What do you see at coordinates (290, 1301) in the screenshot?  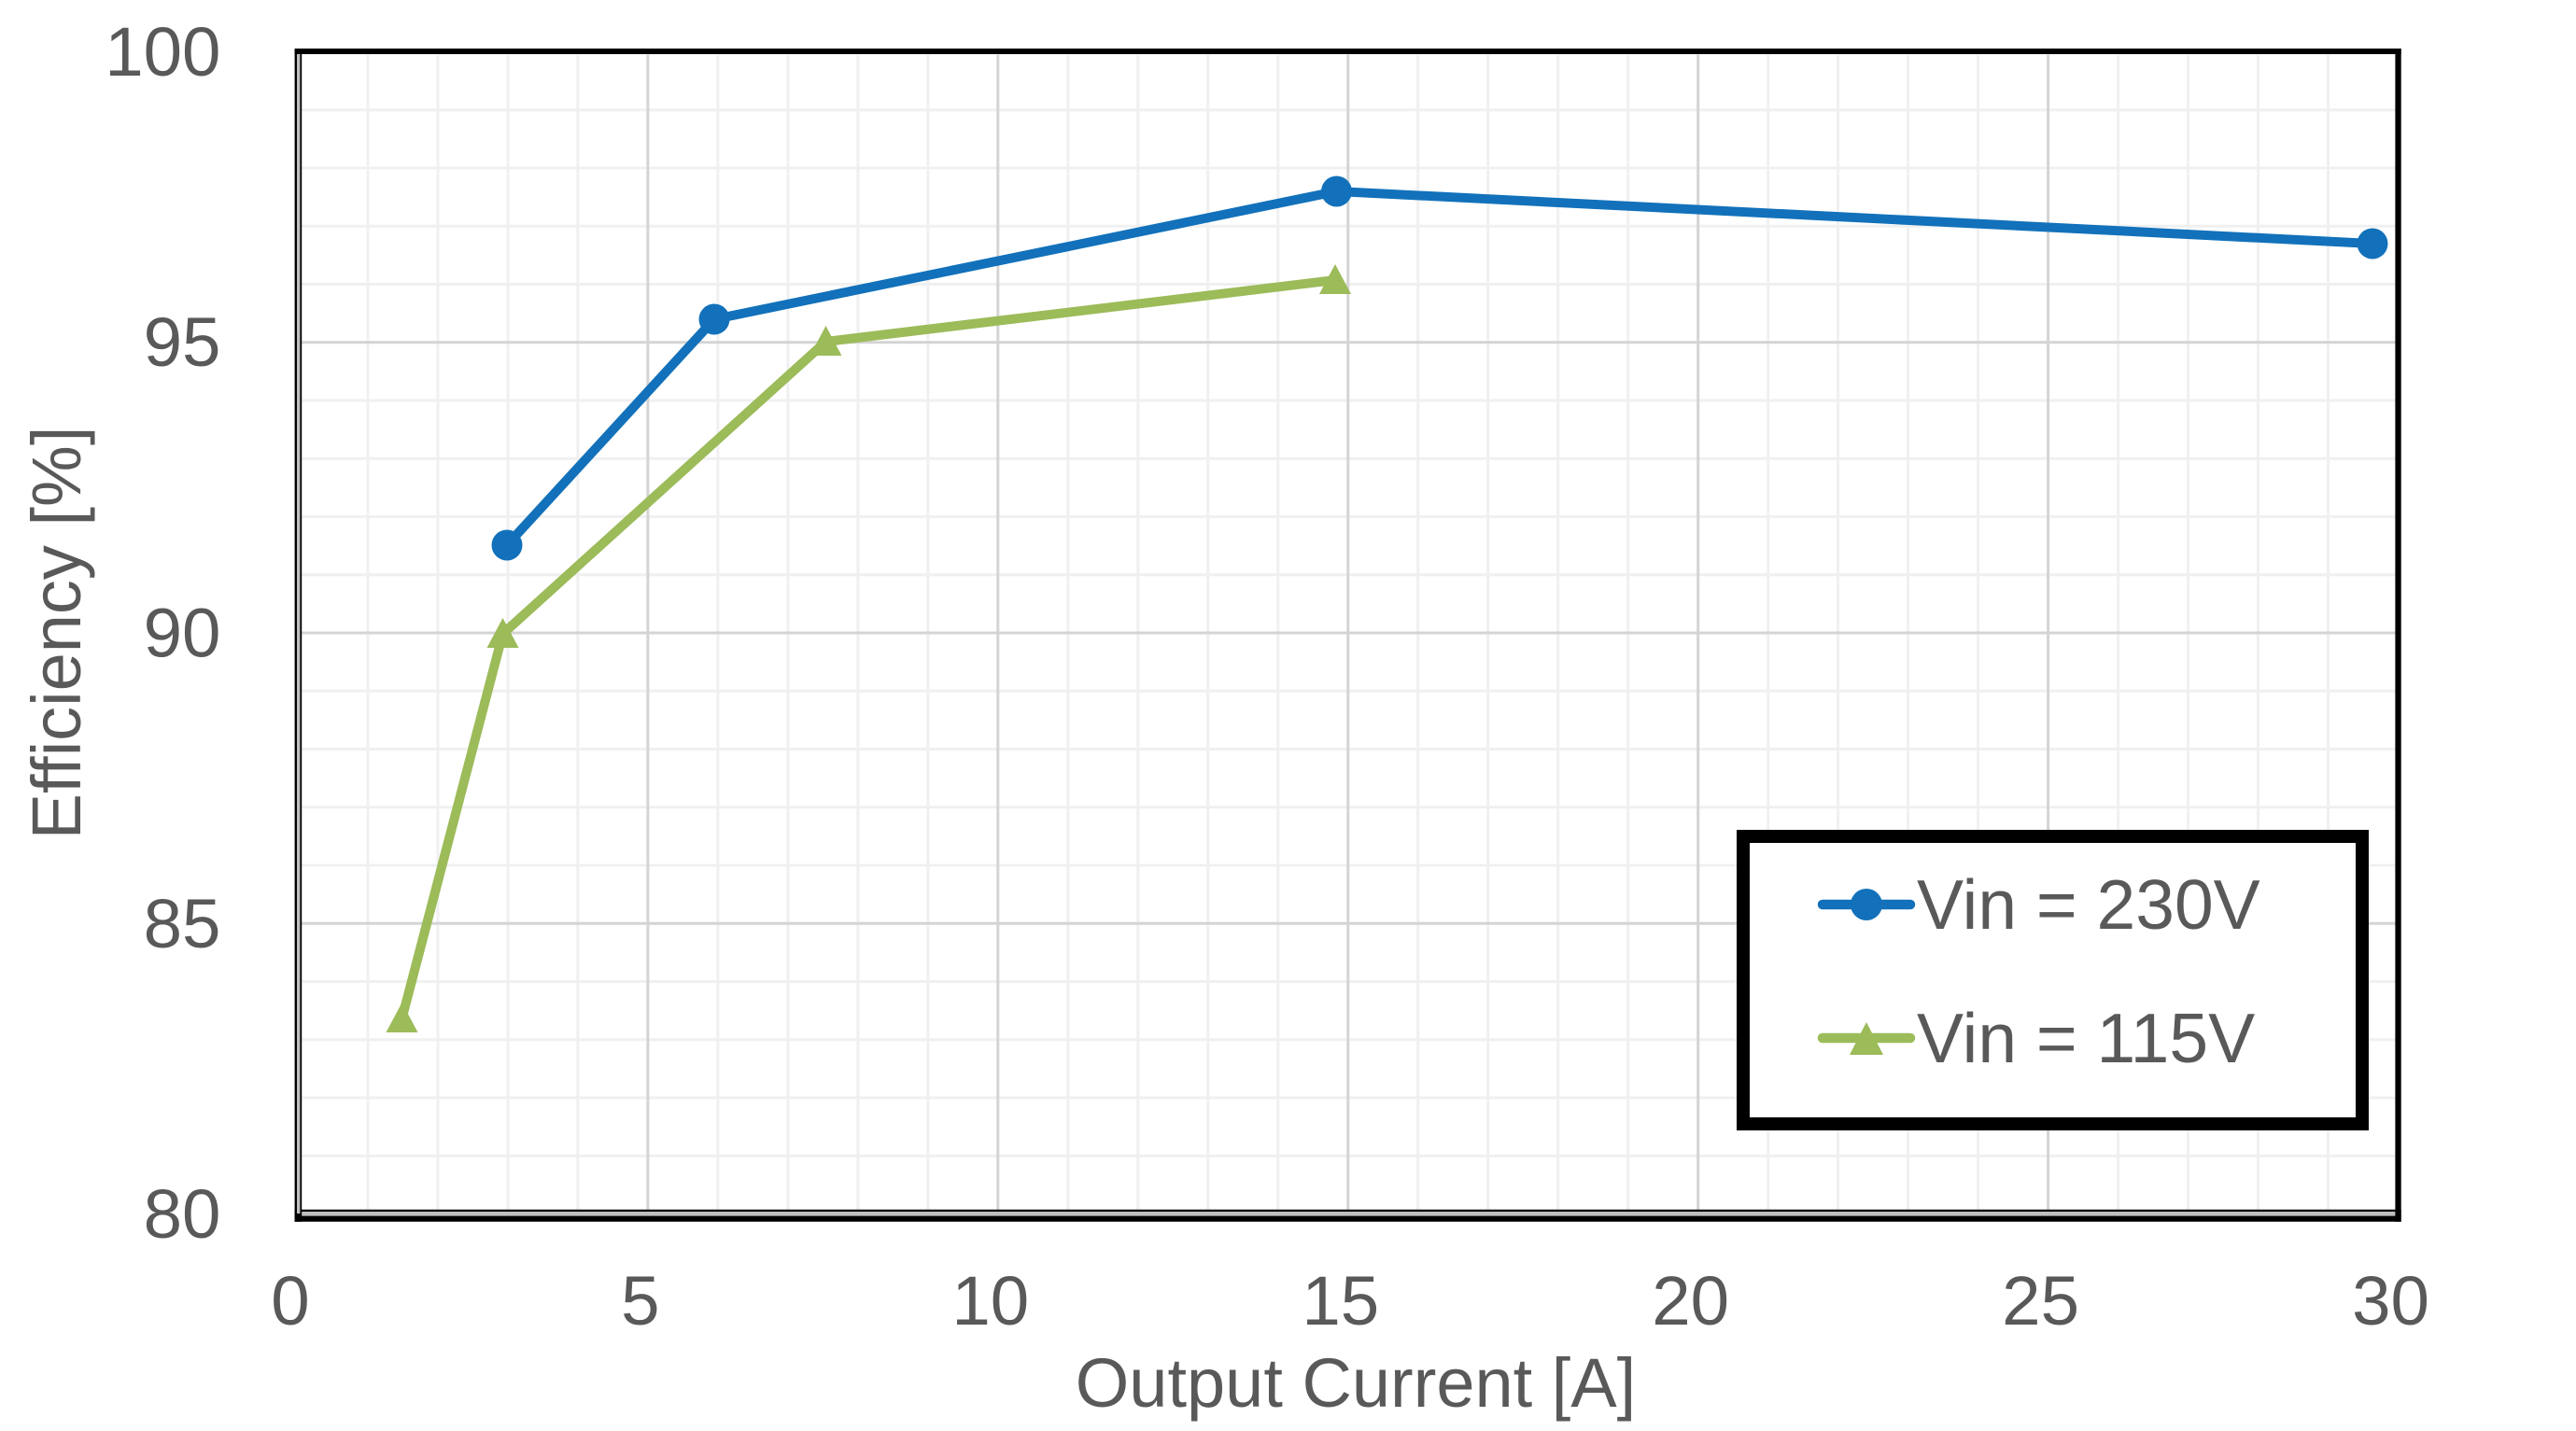 I see `svg-text: 0` at bounding box center [290, 1301].